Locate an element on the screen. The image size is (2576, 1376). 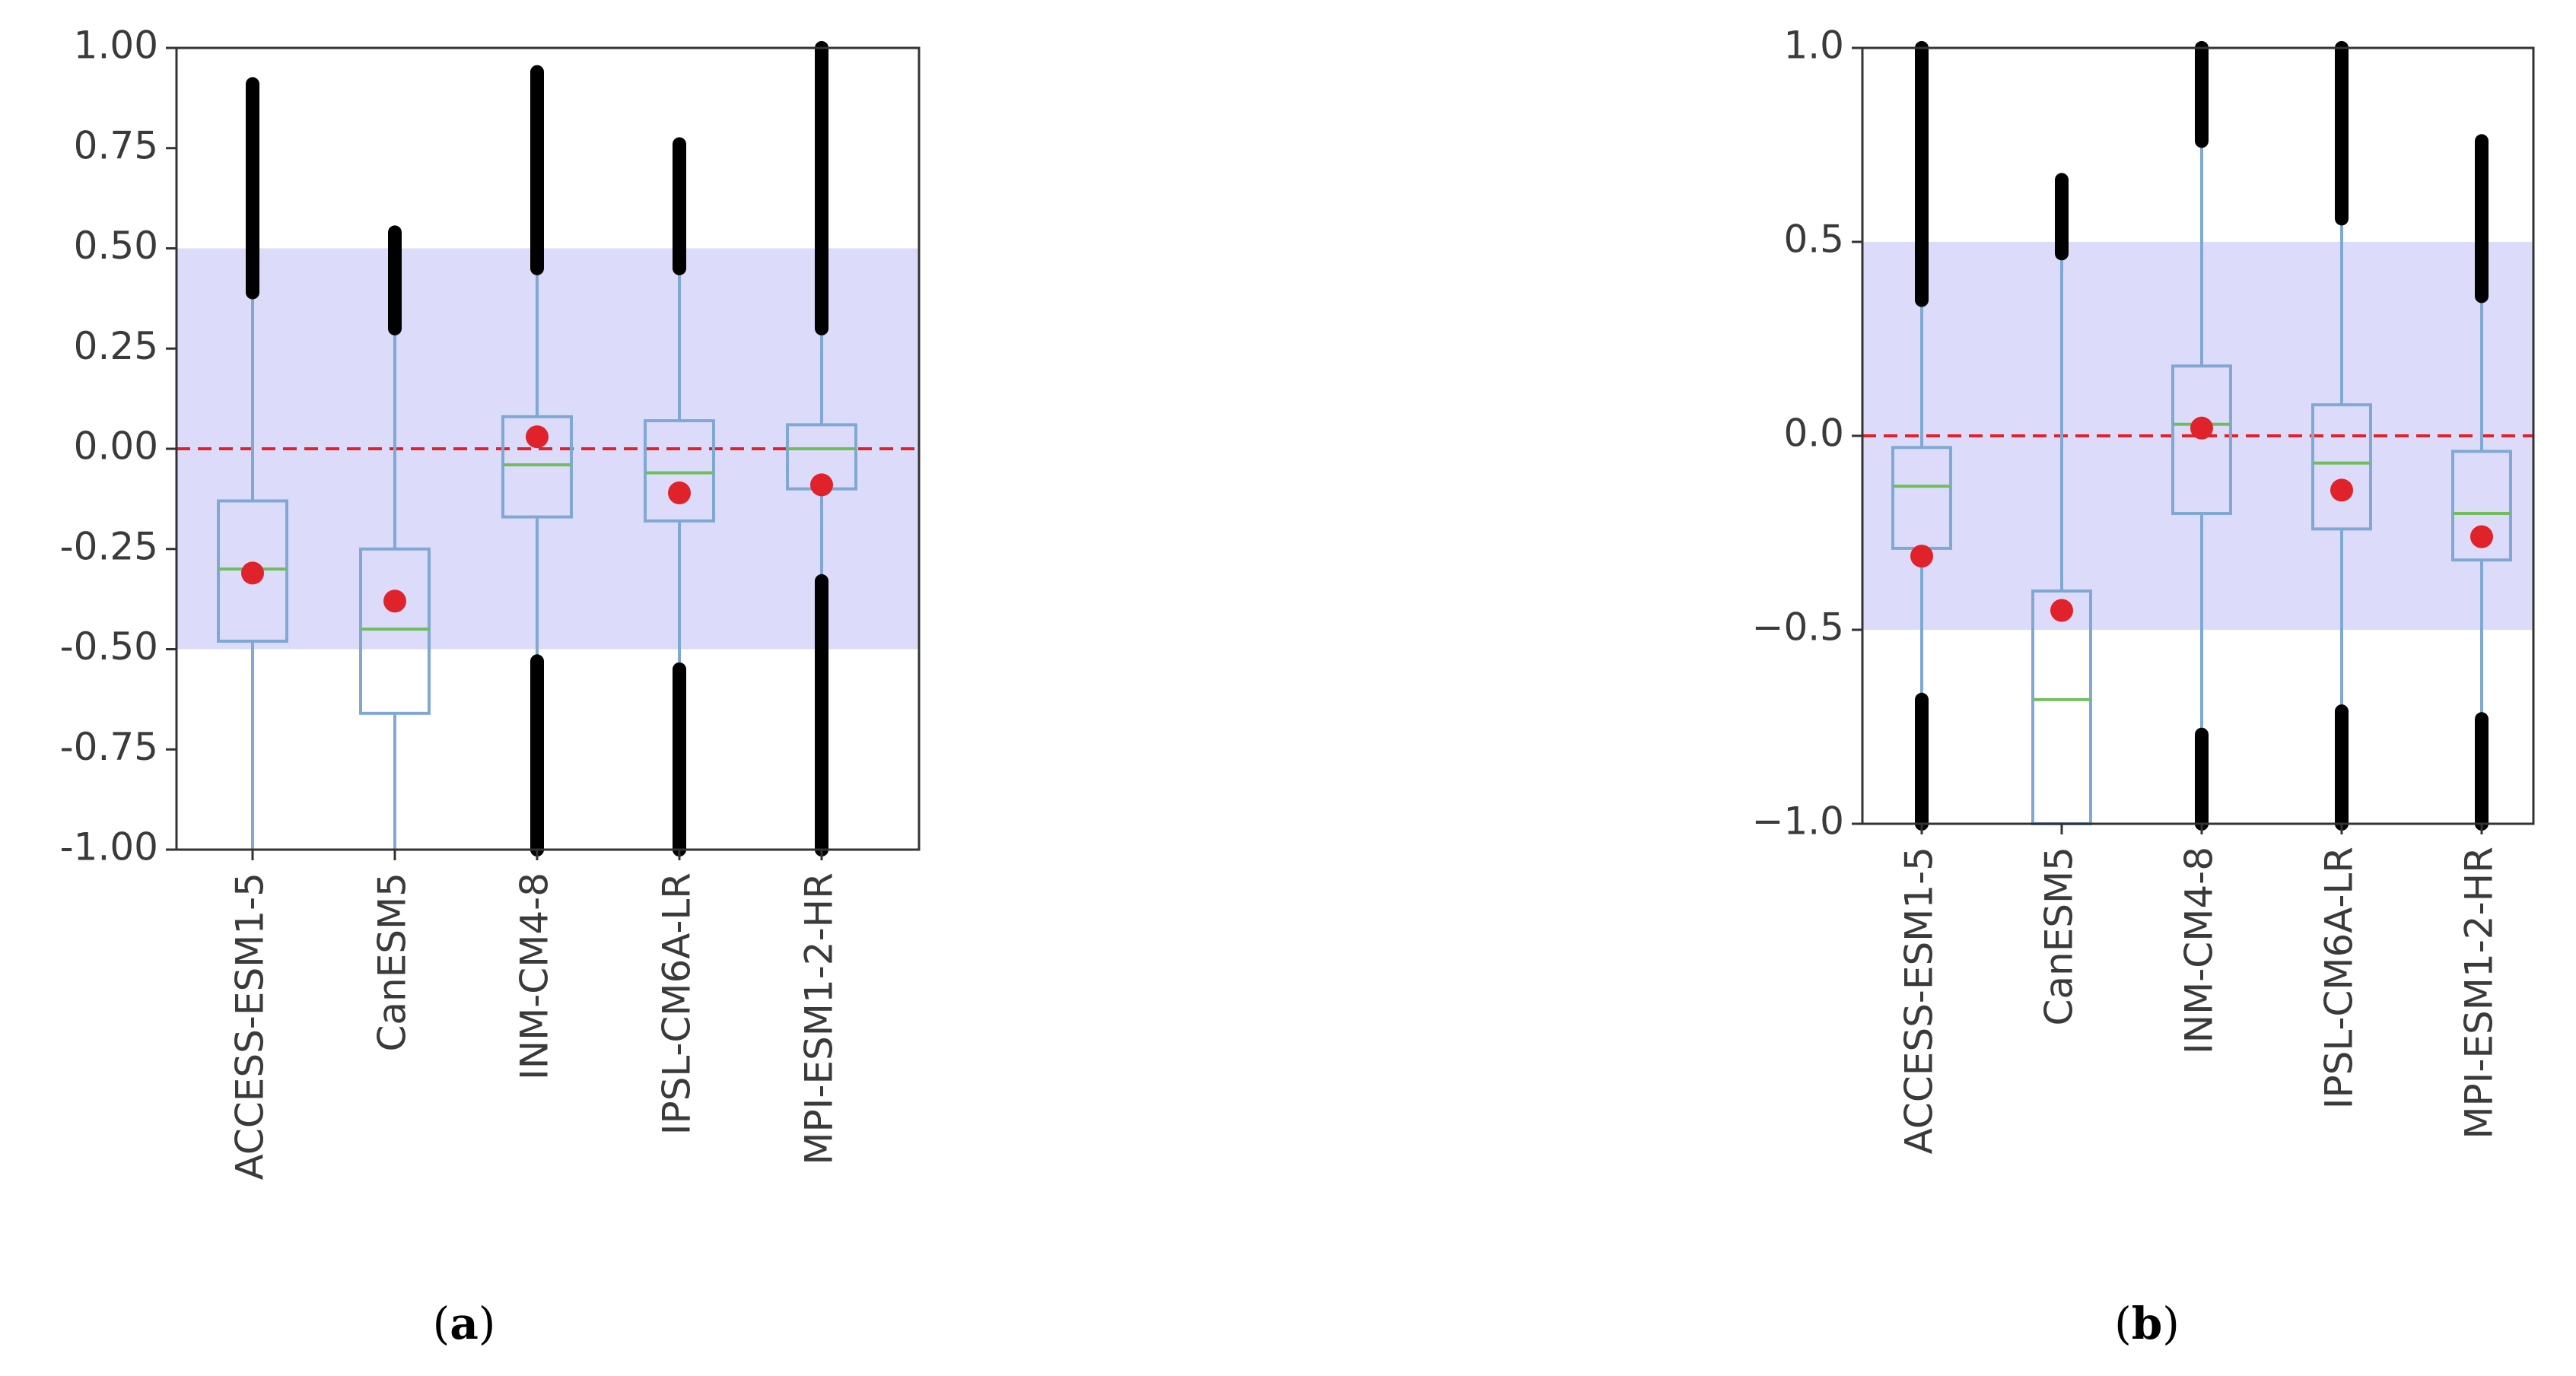
y-tick-label: −0.5 is located at coordinates (1798, 627).